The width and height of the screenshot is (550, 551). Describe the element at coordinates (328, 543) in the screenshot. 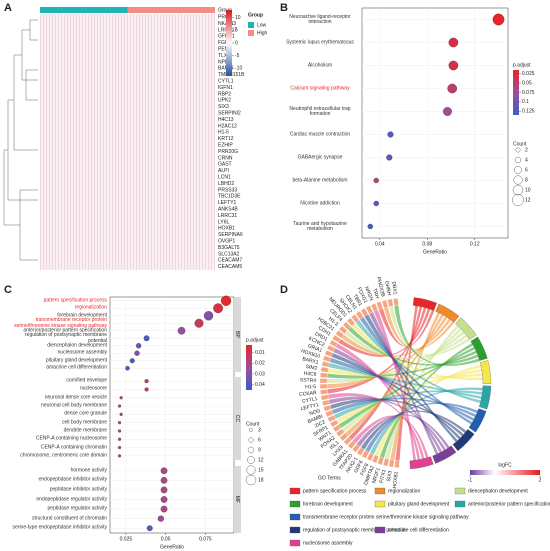

I see `legend-label: nucleosome assembly` at that location.